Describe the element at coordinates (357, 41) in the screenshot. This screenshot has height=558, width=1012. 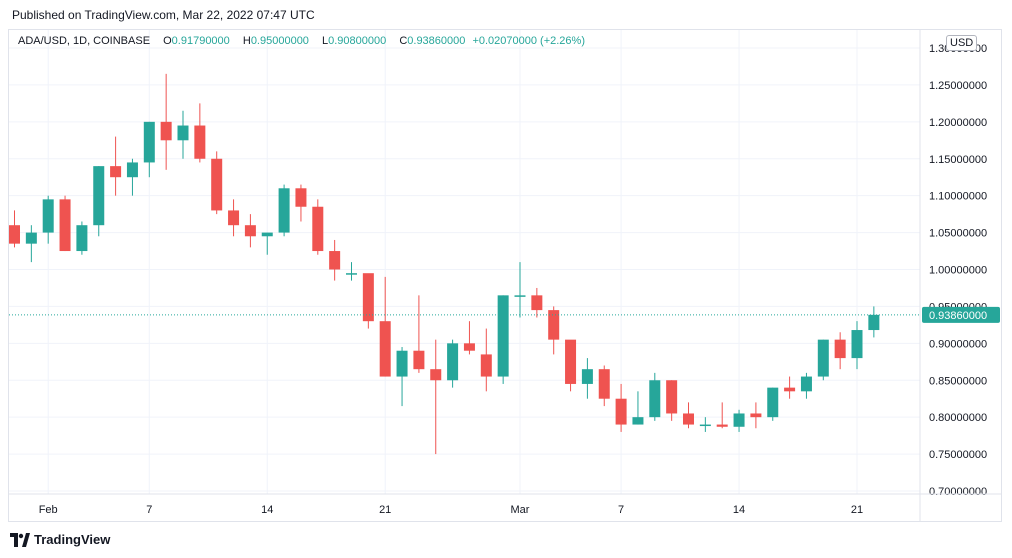
I see `legend-low-value: 0.90800000` at that location.